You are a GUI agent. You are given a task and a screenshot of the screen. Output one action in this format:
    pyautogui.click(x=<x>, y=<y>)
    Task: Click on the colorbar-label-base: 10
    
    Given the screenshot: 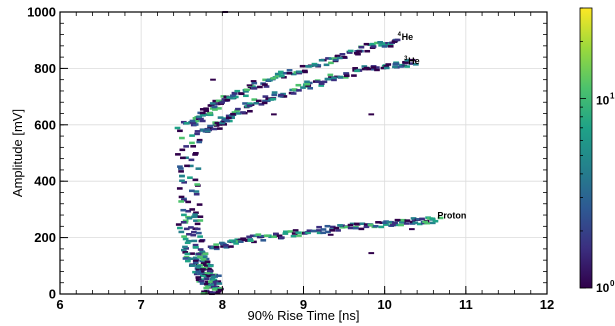 What is the action you would take?
    pyautogui.click(x=603, y=288)
    